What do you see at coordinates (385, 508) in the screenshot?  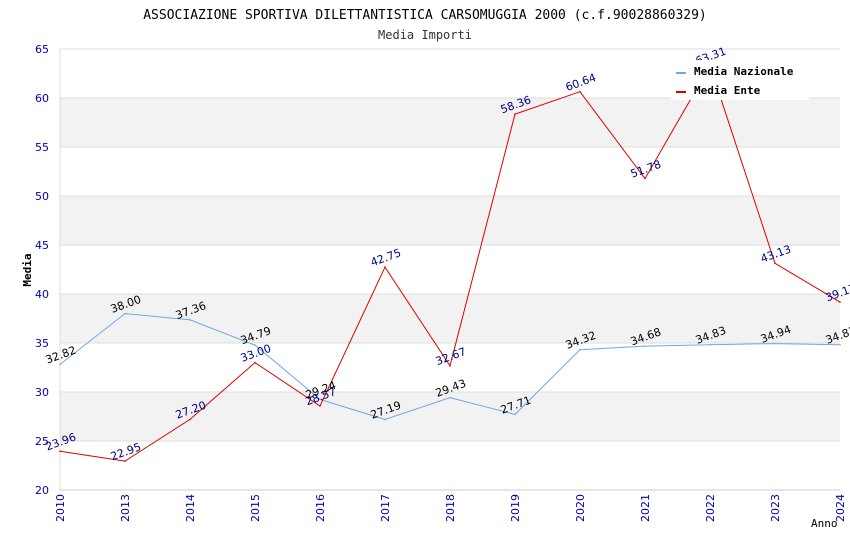 I see `x-tick-label: 2017` at bounding box center [385, 508].